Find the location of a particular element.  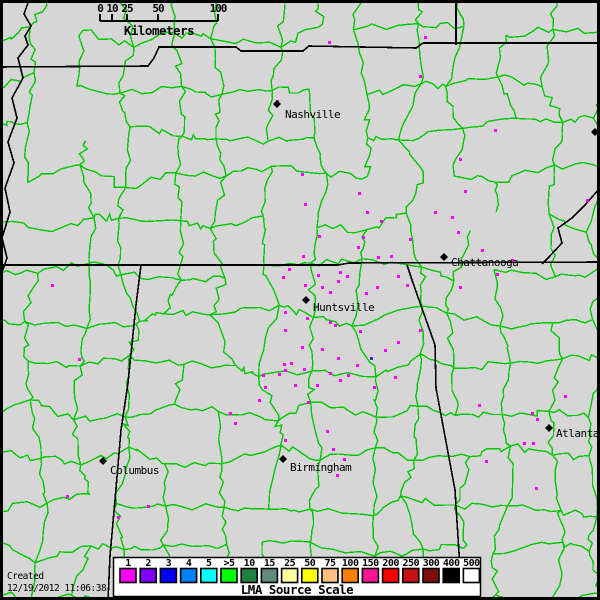

distance-scale-bar: 0 10 25 50 100 Kilometers is located at coordinates (162, 20).